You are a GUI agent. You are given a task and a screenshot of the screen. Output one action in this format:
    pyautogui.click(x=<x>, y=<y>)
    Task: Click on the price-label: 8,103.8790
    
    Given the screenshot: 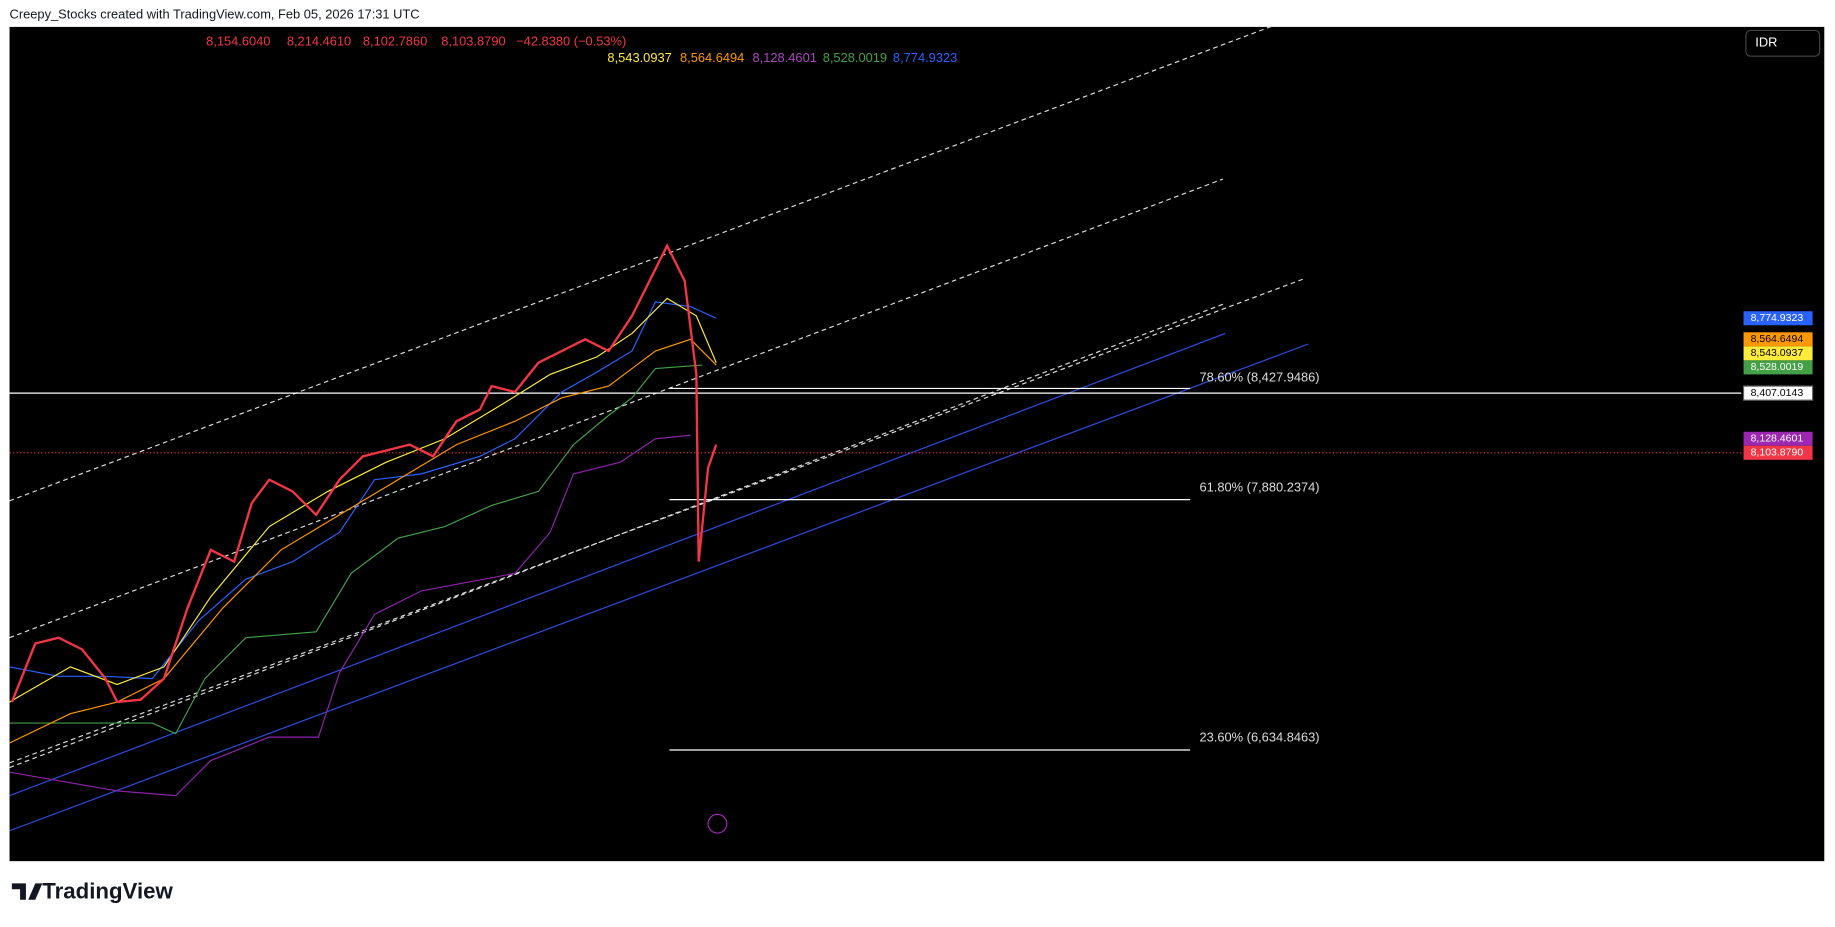 What is the action you would take?
    pyautogui.click(x=1777, y=453)
    